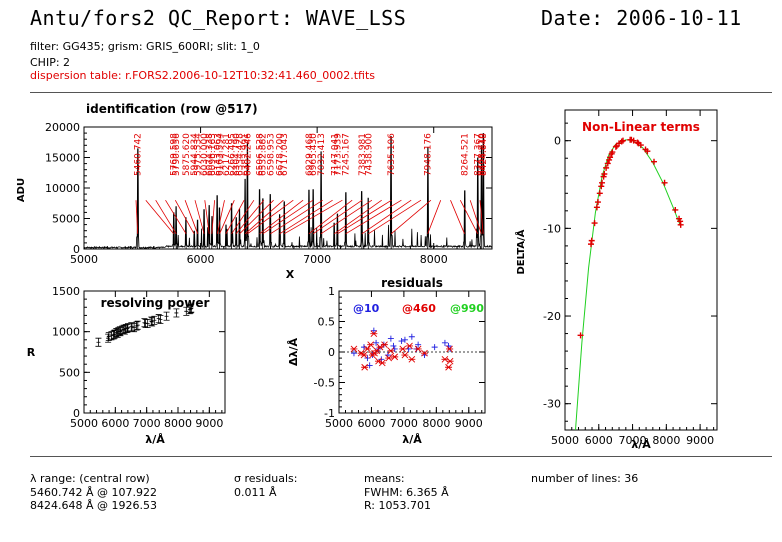  What do you see at coordinates (93, 505) in the screenshot?
I see `range-end: 8424.648 Å @ 1926.53` at bounding box center [93, 505].